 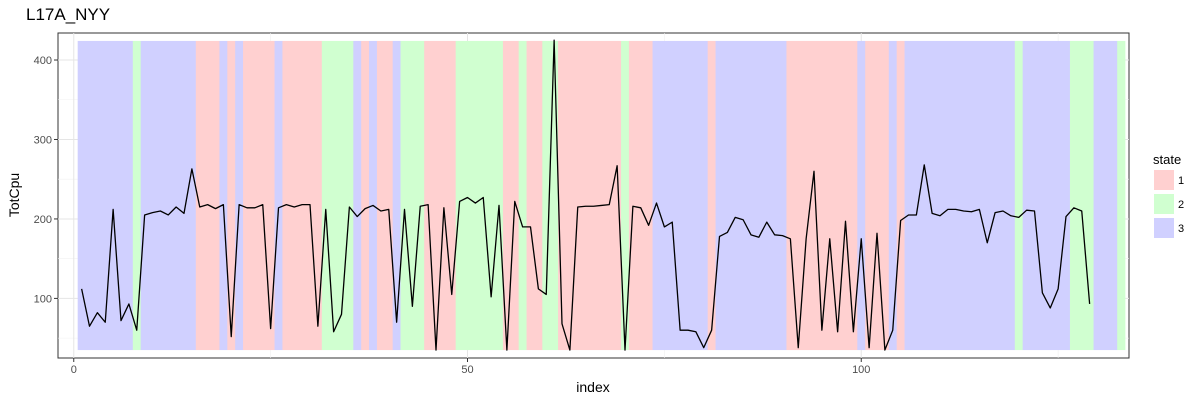 What do you see at coordinates (43, 61) in the screenshot?
I see `y-tick-label: 400` at bounding box center [43, 61].